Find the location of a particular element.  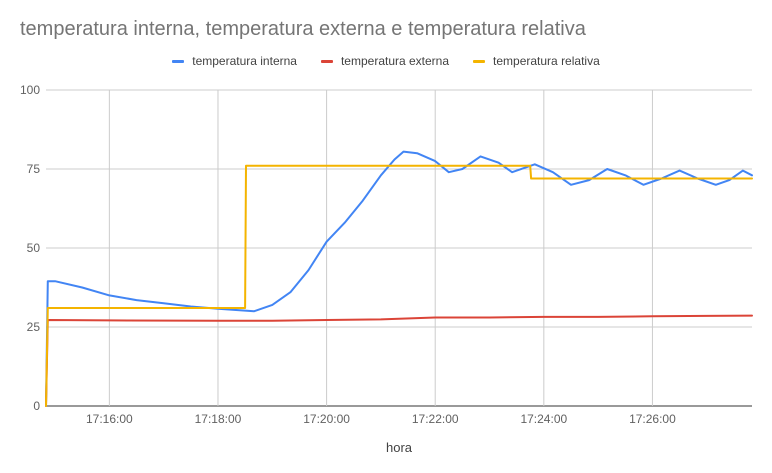

legend-label-relativa: temperatura relativa is located at coordinates (546, 61).